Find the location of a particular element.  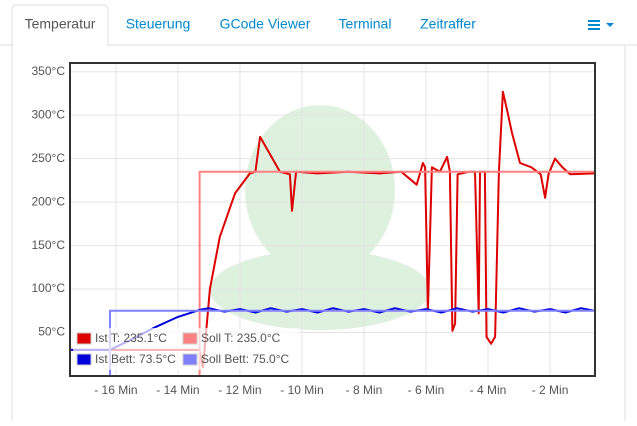

active-tab is located at coordinates (60, 24).